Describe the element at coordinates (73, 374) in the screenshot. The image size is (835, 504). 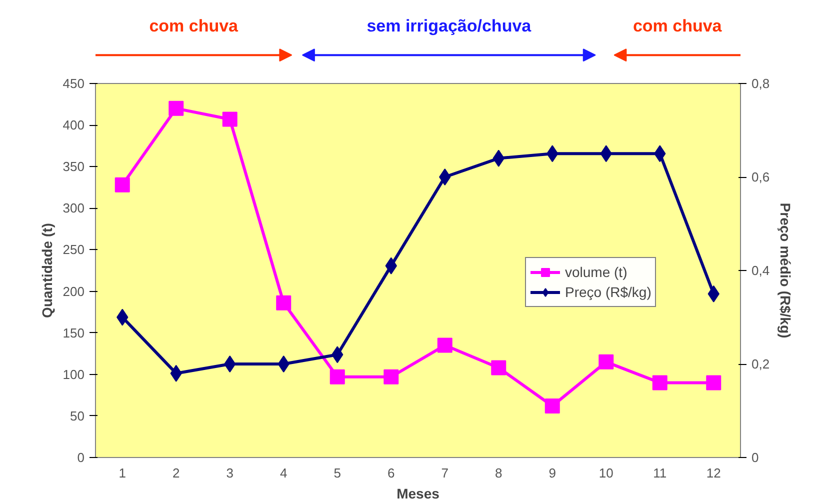
I see `y-tick-label: 100` at that location.